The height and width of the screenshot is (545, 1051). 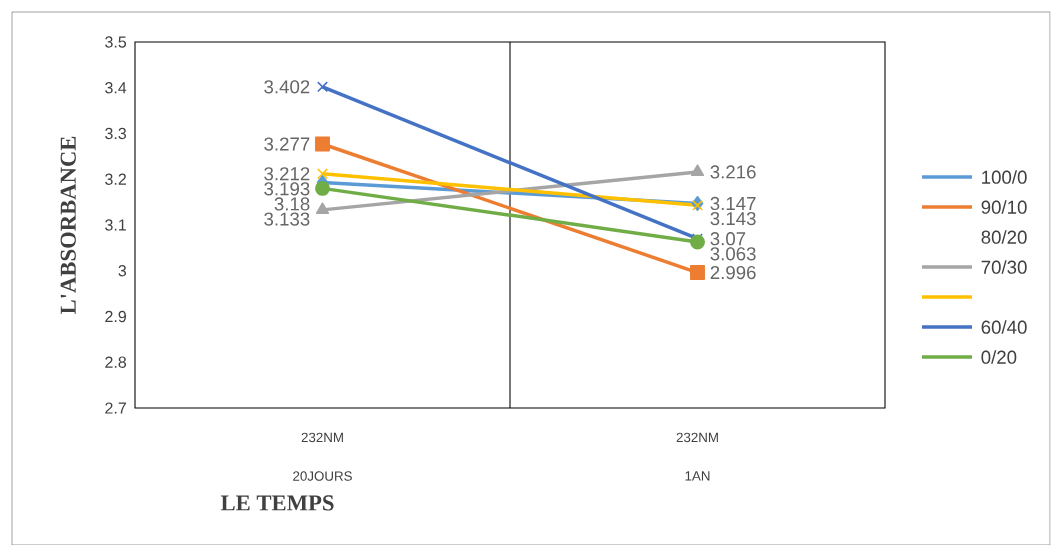 What do you see at coordinates (116, 133) in the screenshot?
I see `y-tick-label: 3.3` at bounding box center [116, 133].